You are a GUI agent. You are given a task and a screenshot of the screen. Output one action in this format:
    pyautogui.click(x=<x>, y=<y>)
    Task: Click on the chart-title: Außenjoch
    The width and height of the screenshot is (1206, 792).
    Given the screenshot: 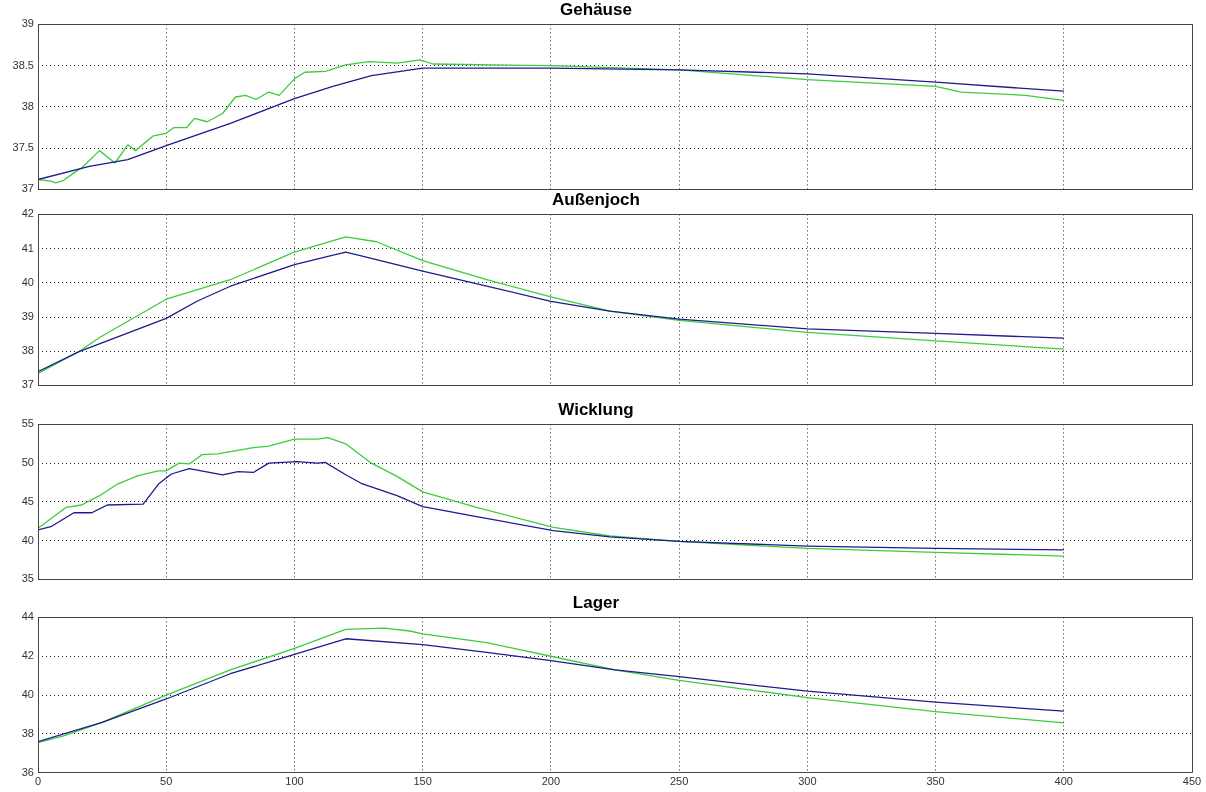 What is the action you would take?
    pyautogui.click(x=596, y=199)
    